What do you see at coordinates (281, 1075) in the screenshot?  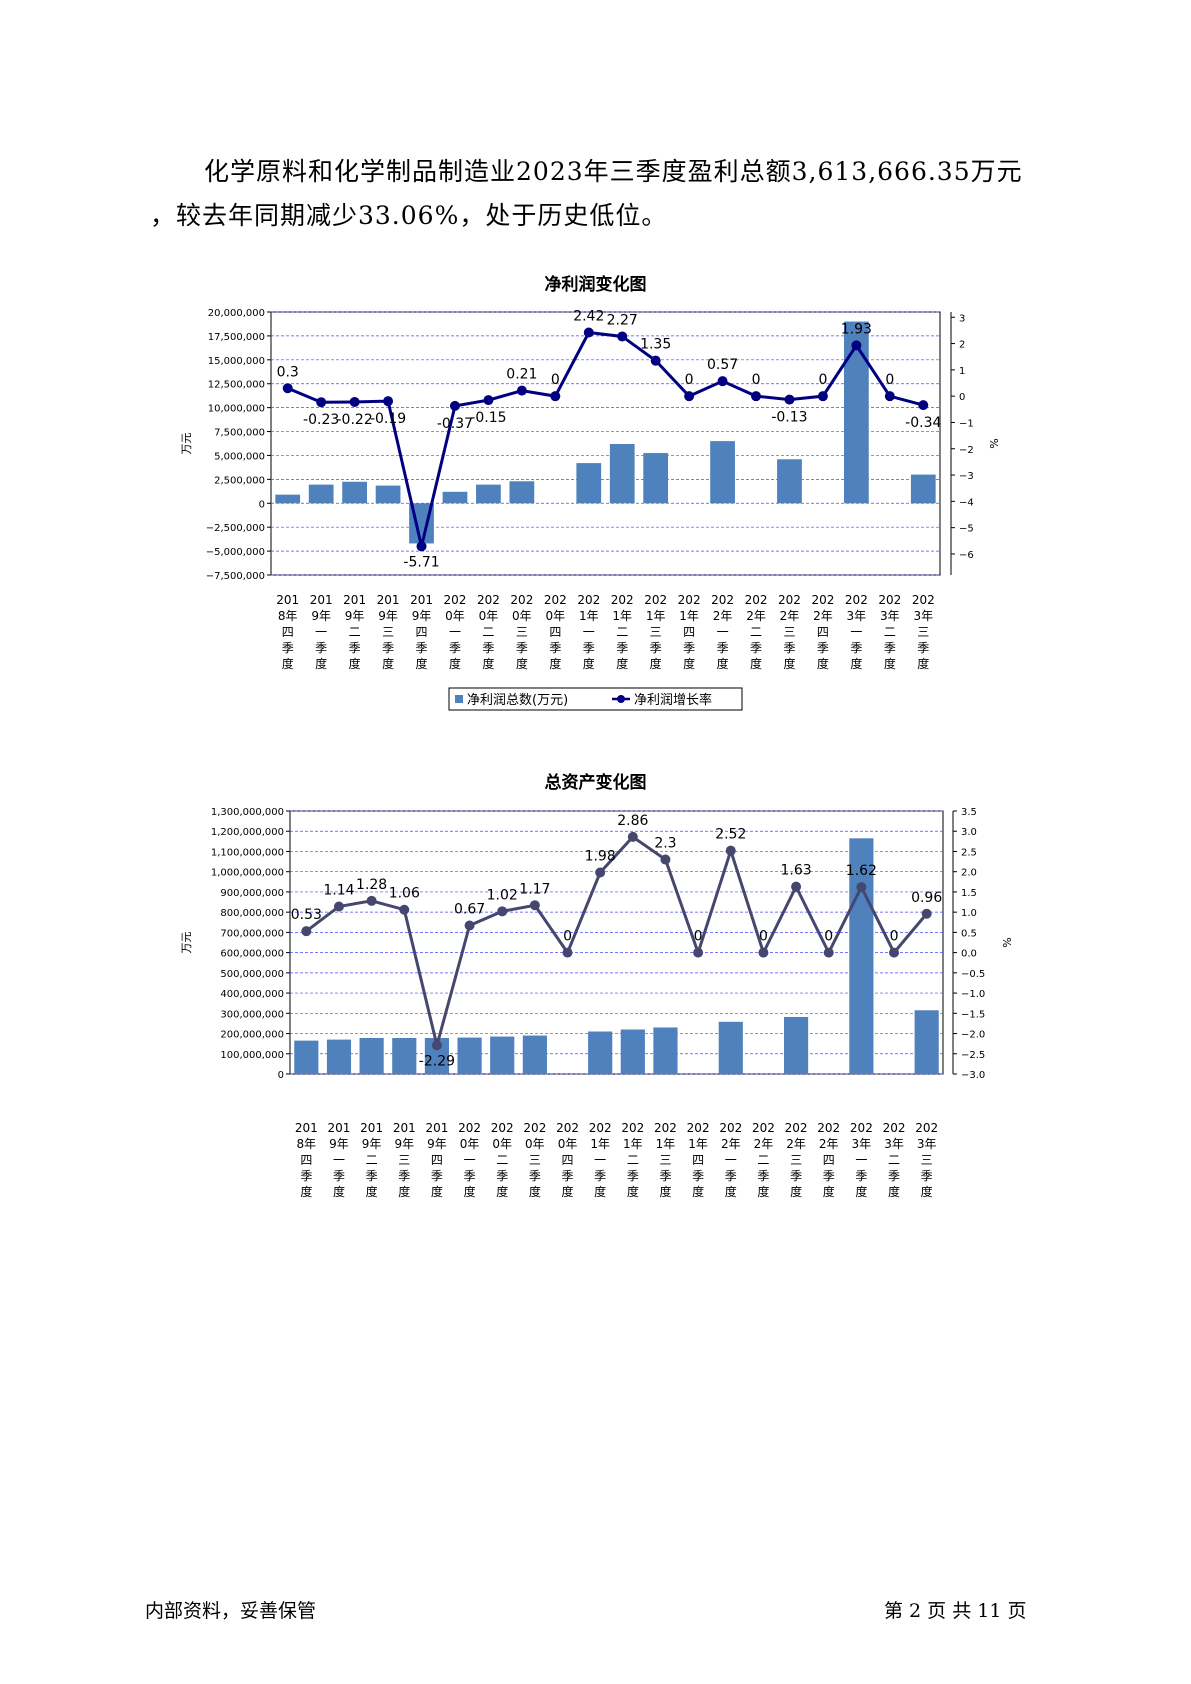 I see `chart2-y-tick-label: 0` at bounding box center [281, 1075].